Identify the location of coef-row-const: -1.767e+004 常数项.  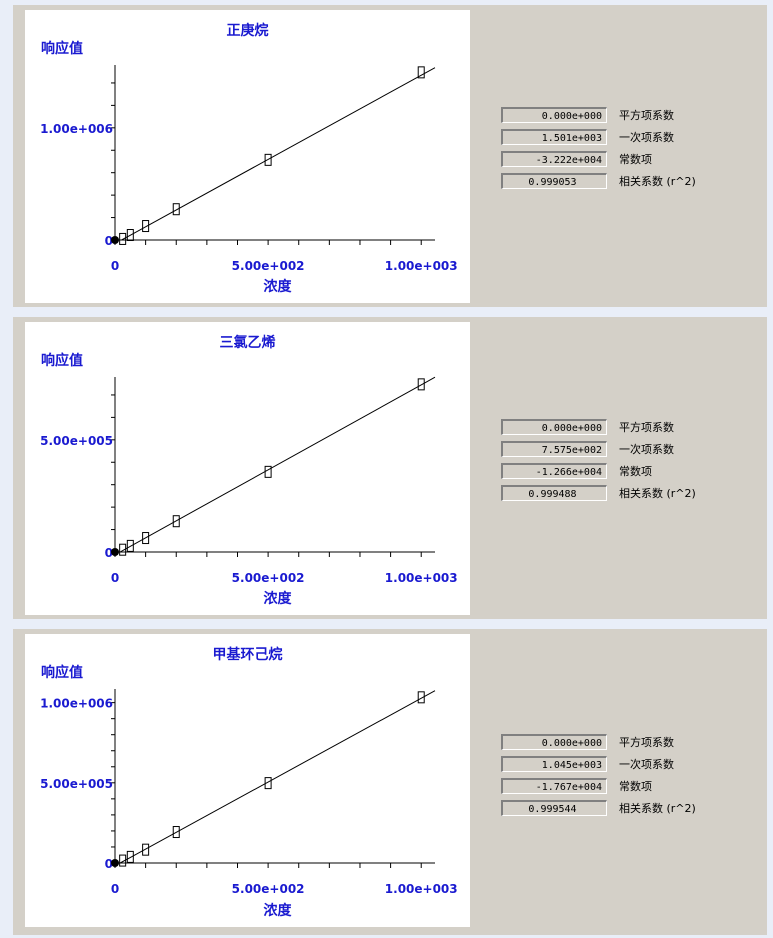
(621, 786).